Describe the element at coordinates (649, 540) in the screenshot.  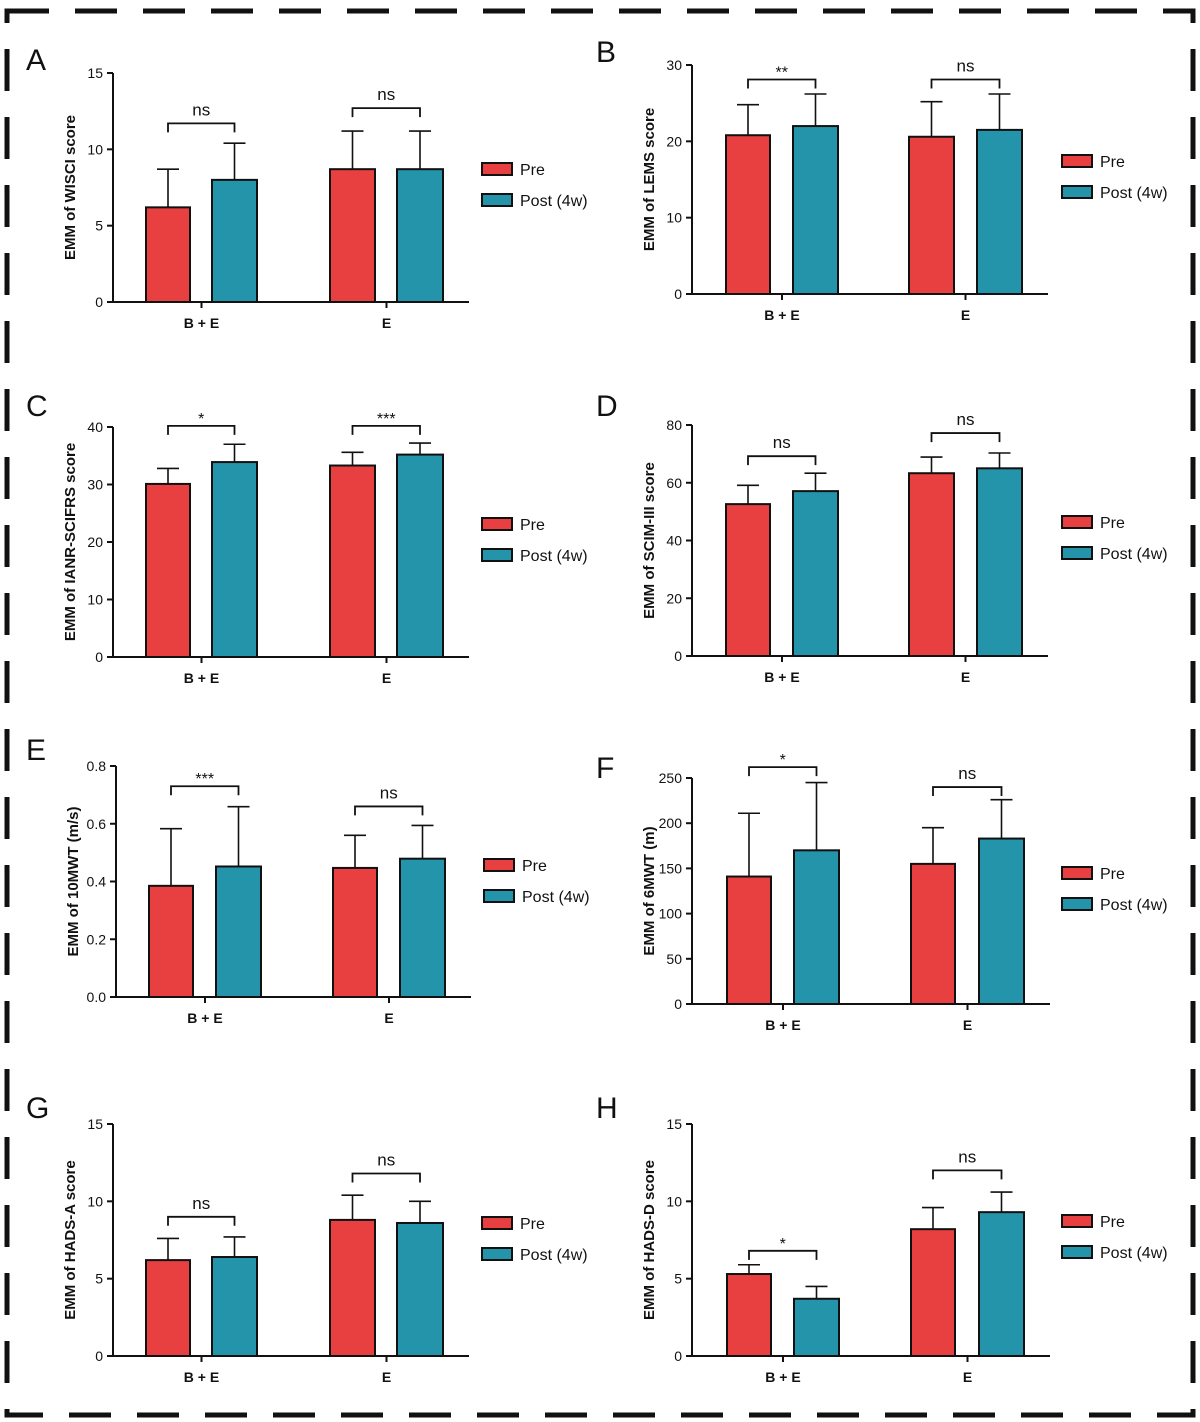
I see `y-axis-label: EMM of SCIM-III score` at that location.